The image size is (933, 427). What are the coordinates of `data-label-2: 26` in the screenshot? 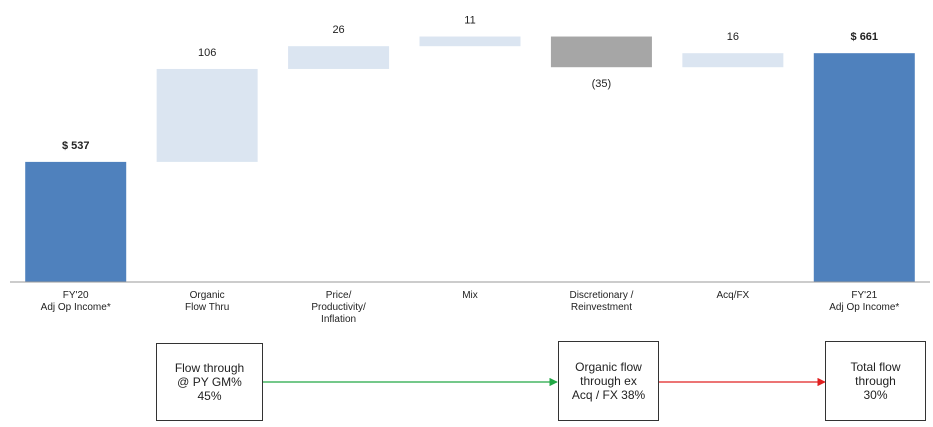 It's located at (338, 30).